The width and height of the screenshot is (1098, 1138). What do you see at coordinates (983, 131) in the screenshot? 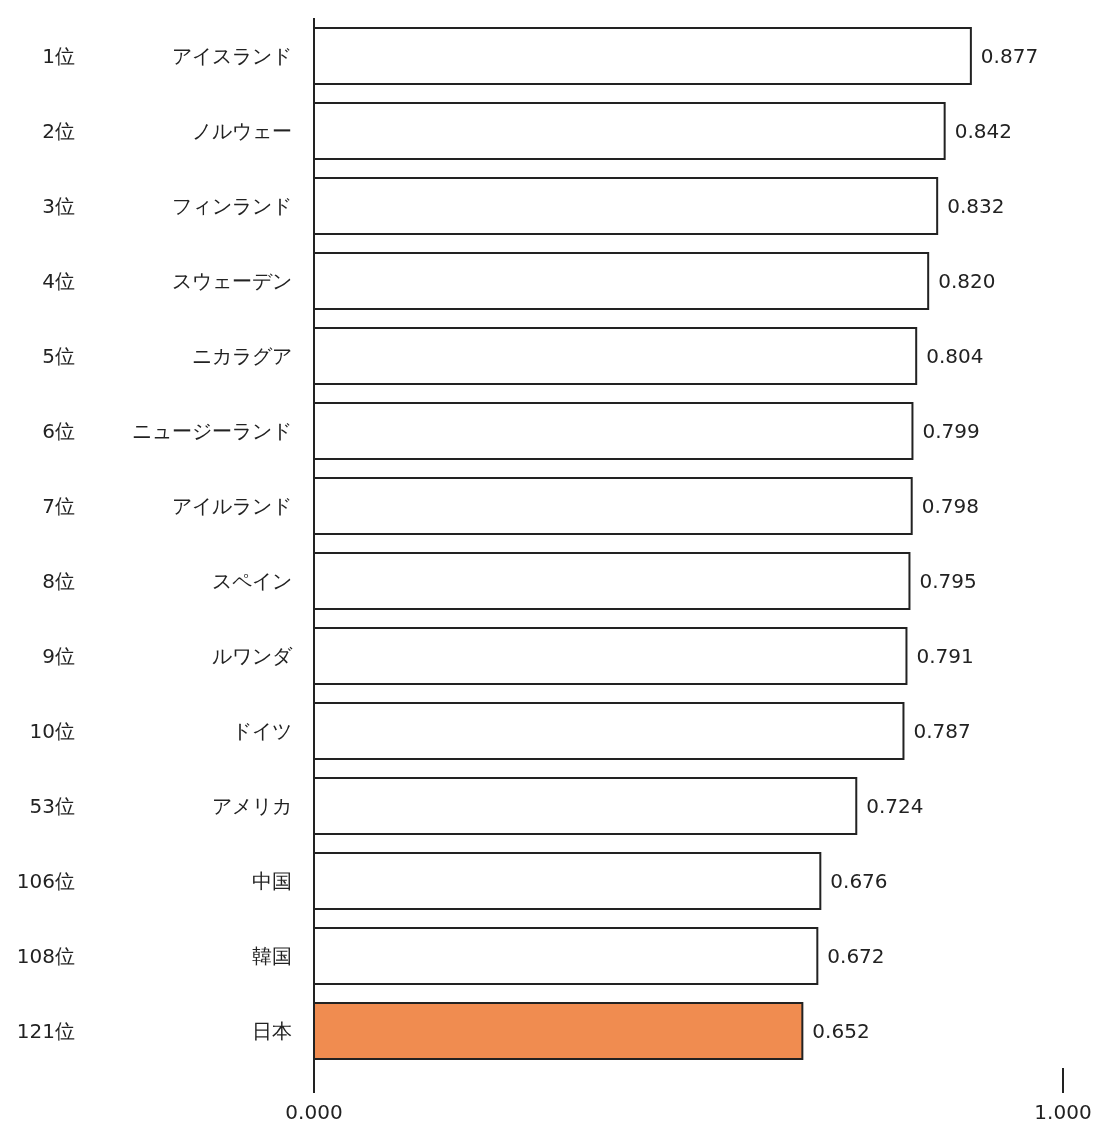
I see `data-label: 0.842` at bounding box center [983, 131].